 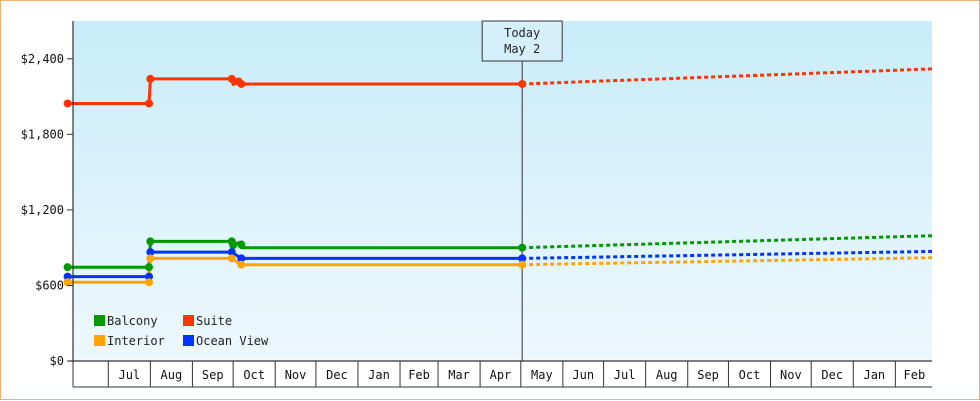 I want to click on legend-label-interior: Interior, so click(x=136, y=341).